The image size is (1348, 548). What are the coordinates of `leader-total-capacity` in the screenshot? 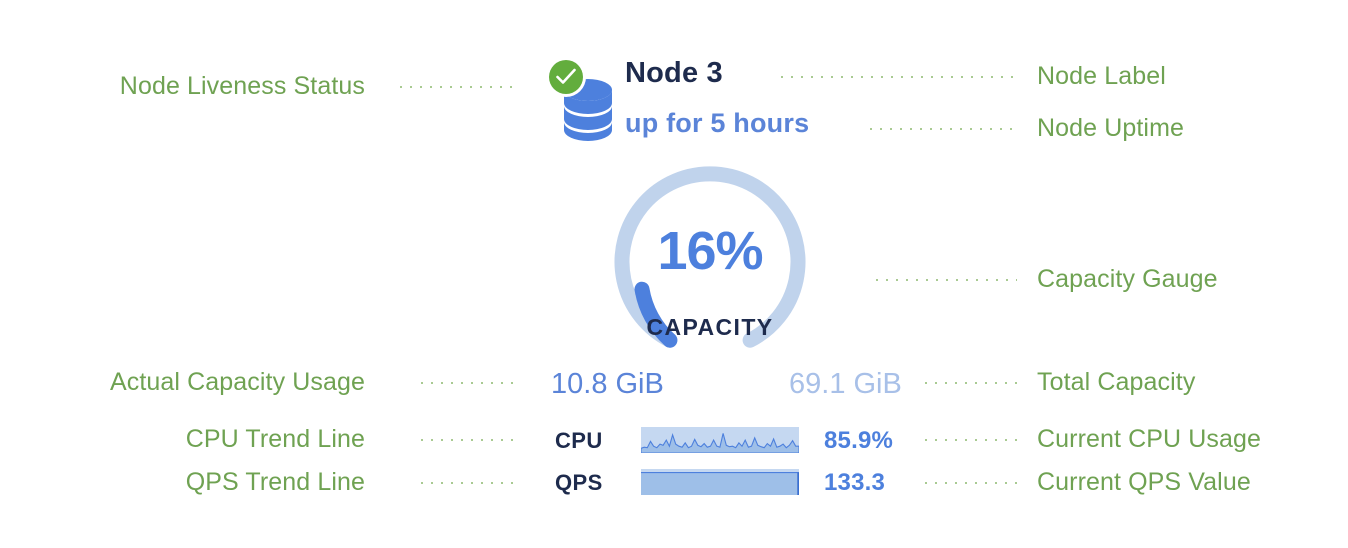 It's located at (969, 383).